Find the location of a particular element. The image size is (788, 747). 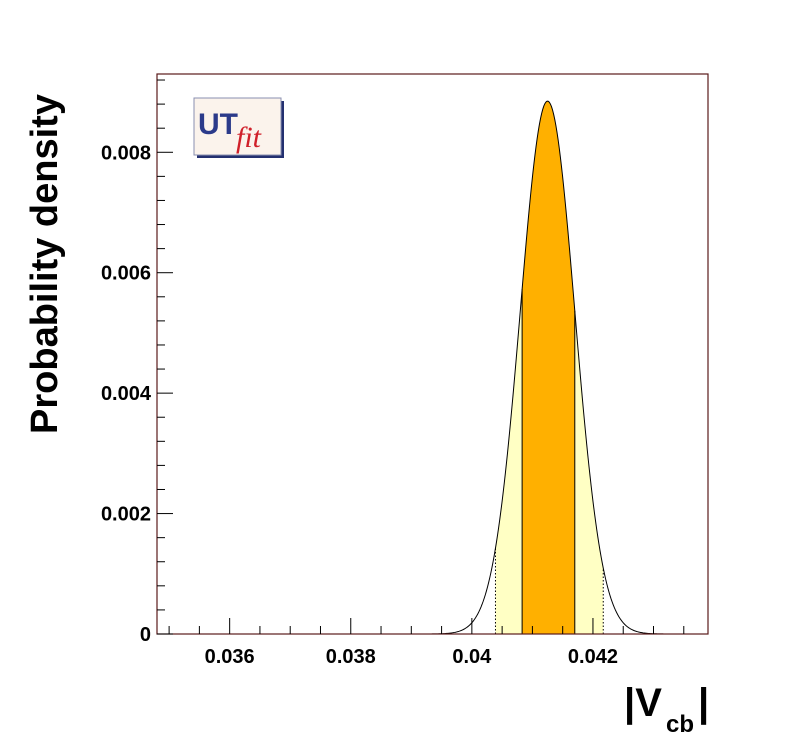

logo-text-fit: fit is located at coordinates (249, 137).